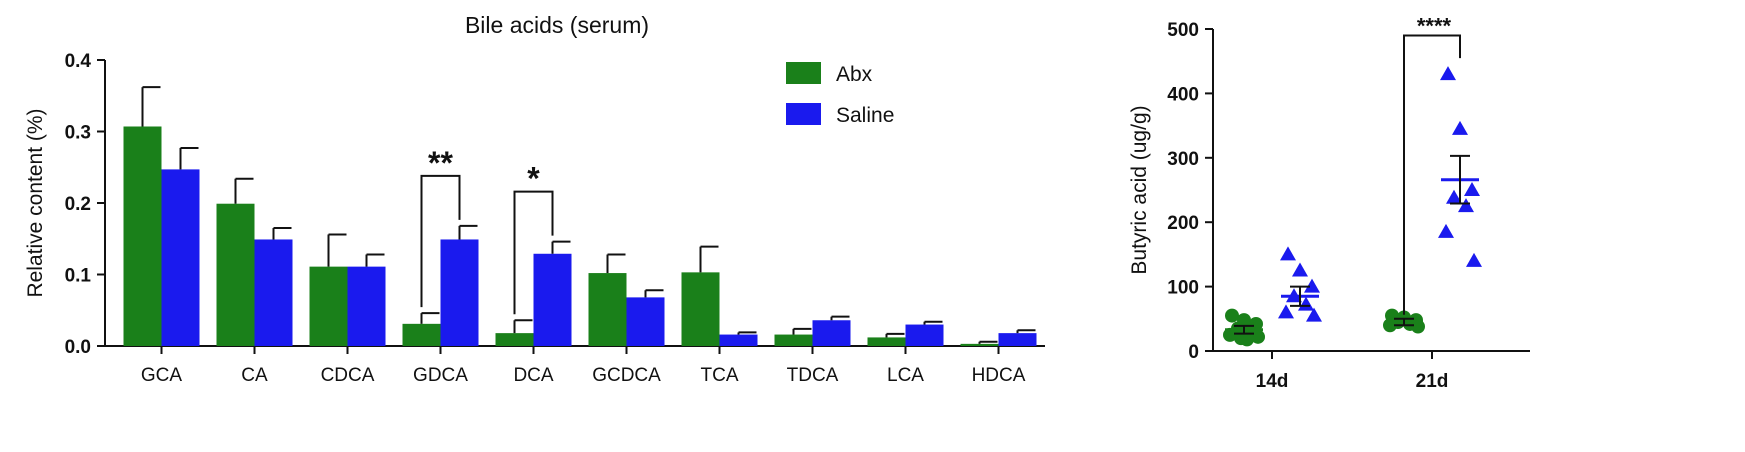  Describe the element at coordinates (720, 375) in the screenshot. I see `x-tick-label: TCA` at that location.